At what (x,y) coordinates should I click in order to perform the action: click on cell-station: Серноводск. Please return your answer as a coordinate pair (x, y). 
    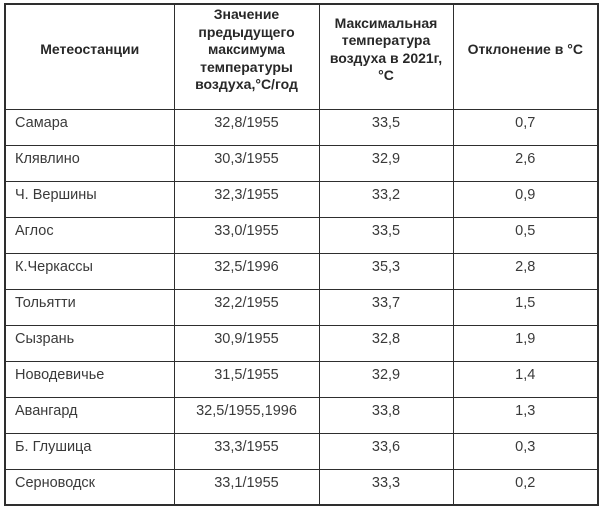
    Looking at the image, I should click on (89, 487).